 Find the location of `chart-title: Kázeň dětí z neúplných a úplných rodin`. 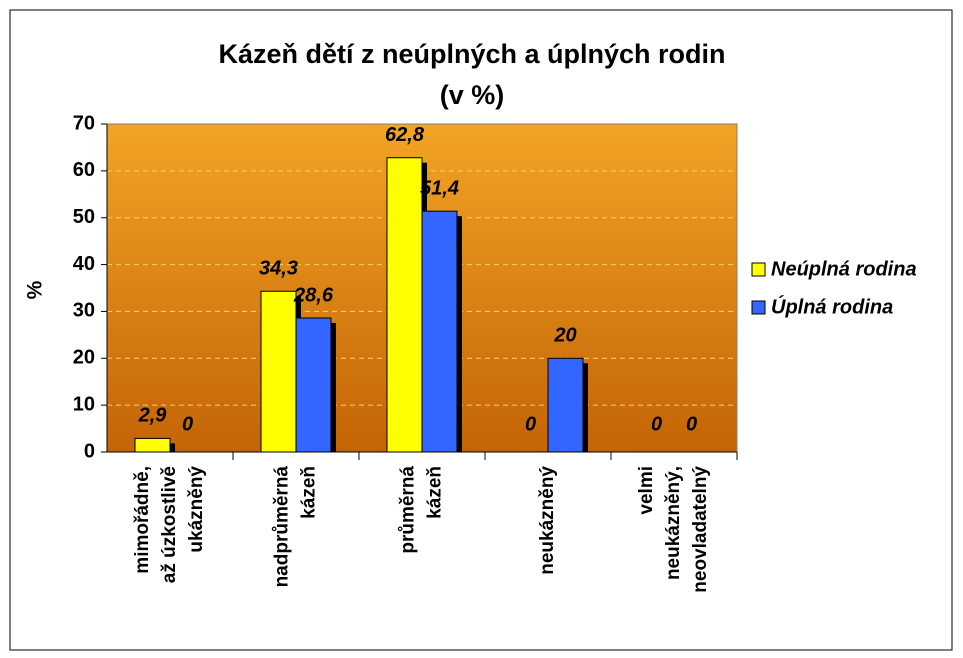

chart-title: Kázeň dětí z neúplných a úplných rodin is located at coordinates (471, 54).